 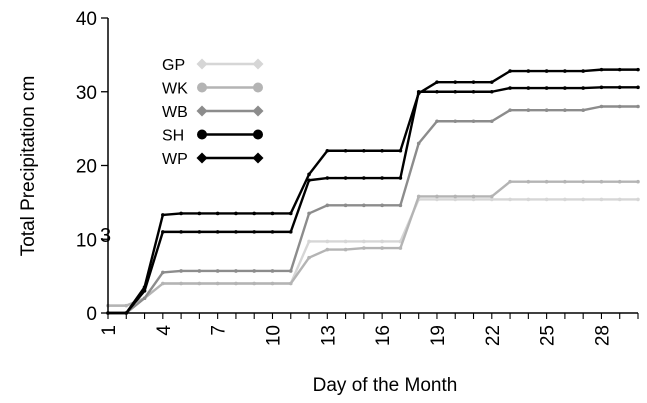 I want to click on y-tick-label: 0, so click(x=91, y=314).